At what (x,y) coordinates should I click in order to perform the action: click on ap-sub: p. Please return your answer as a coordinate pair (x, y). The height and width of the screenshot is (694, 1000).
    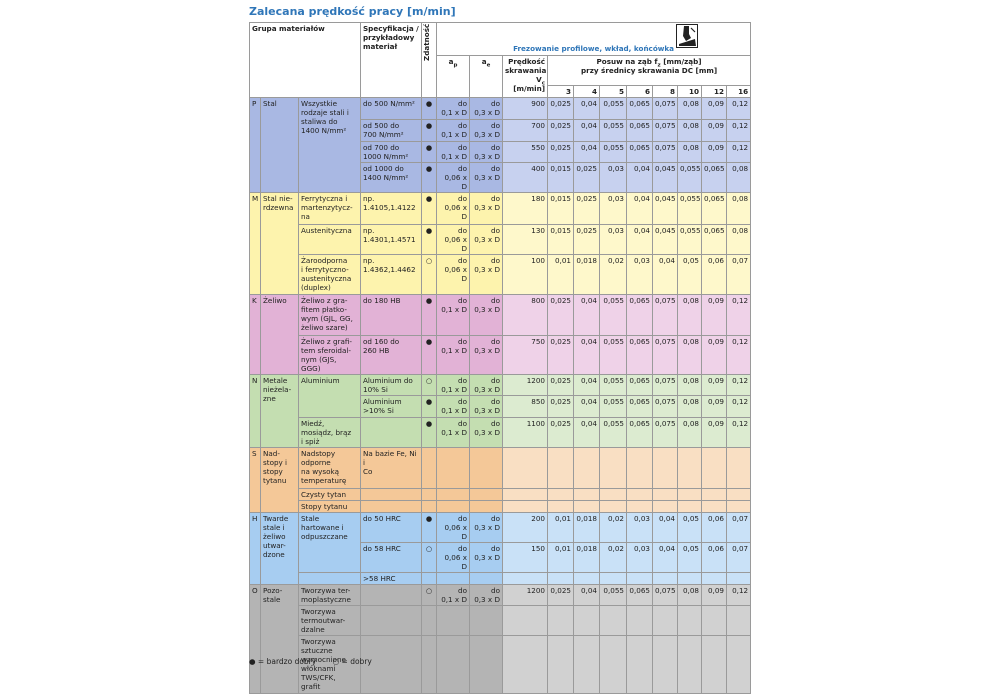
    Looking at the image, I should click on (455, 65).